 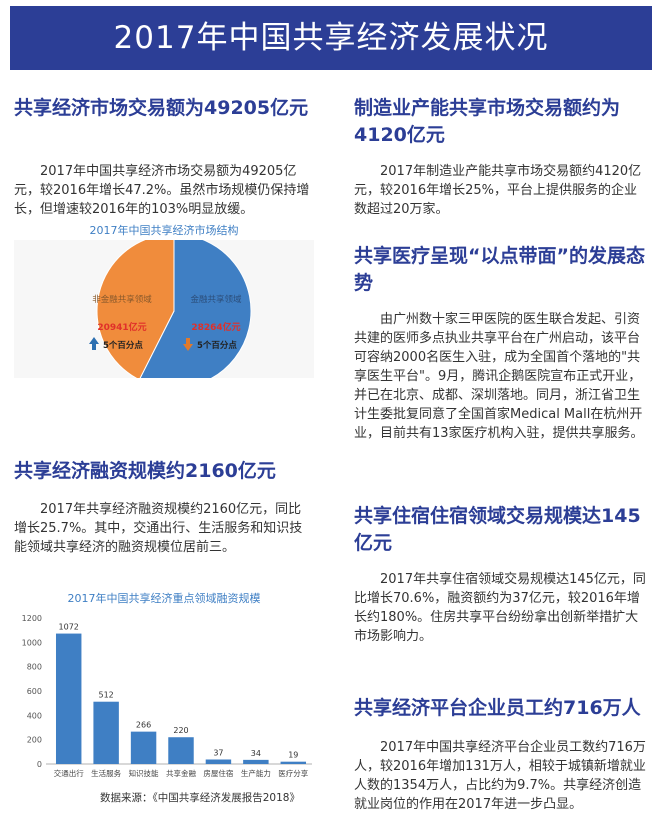 I want to click on bar-value-label: 19, so click(x=293, y=755).